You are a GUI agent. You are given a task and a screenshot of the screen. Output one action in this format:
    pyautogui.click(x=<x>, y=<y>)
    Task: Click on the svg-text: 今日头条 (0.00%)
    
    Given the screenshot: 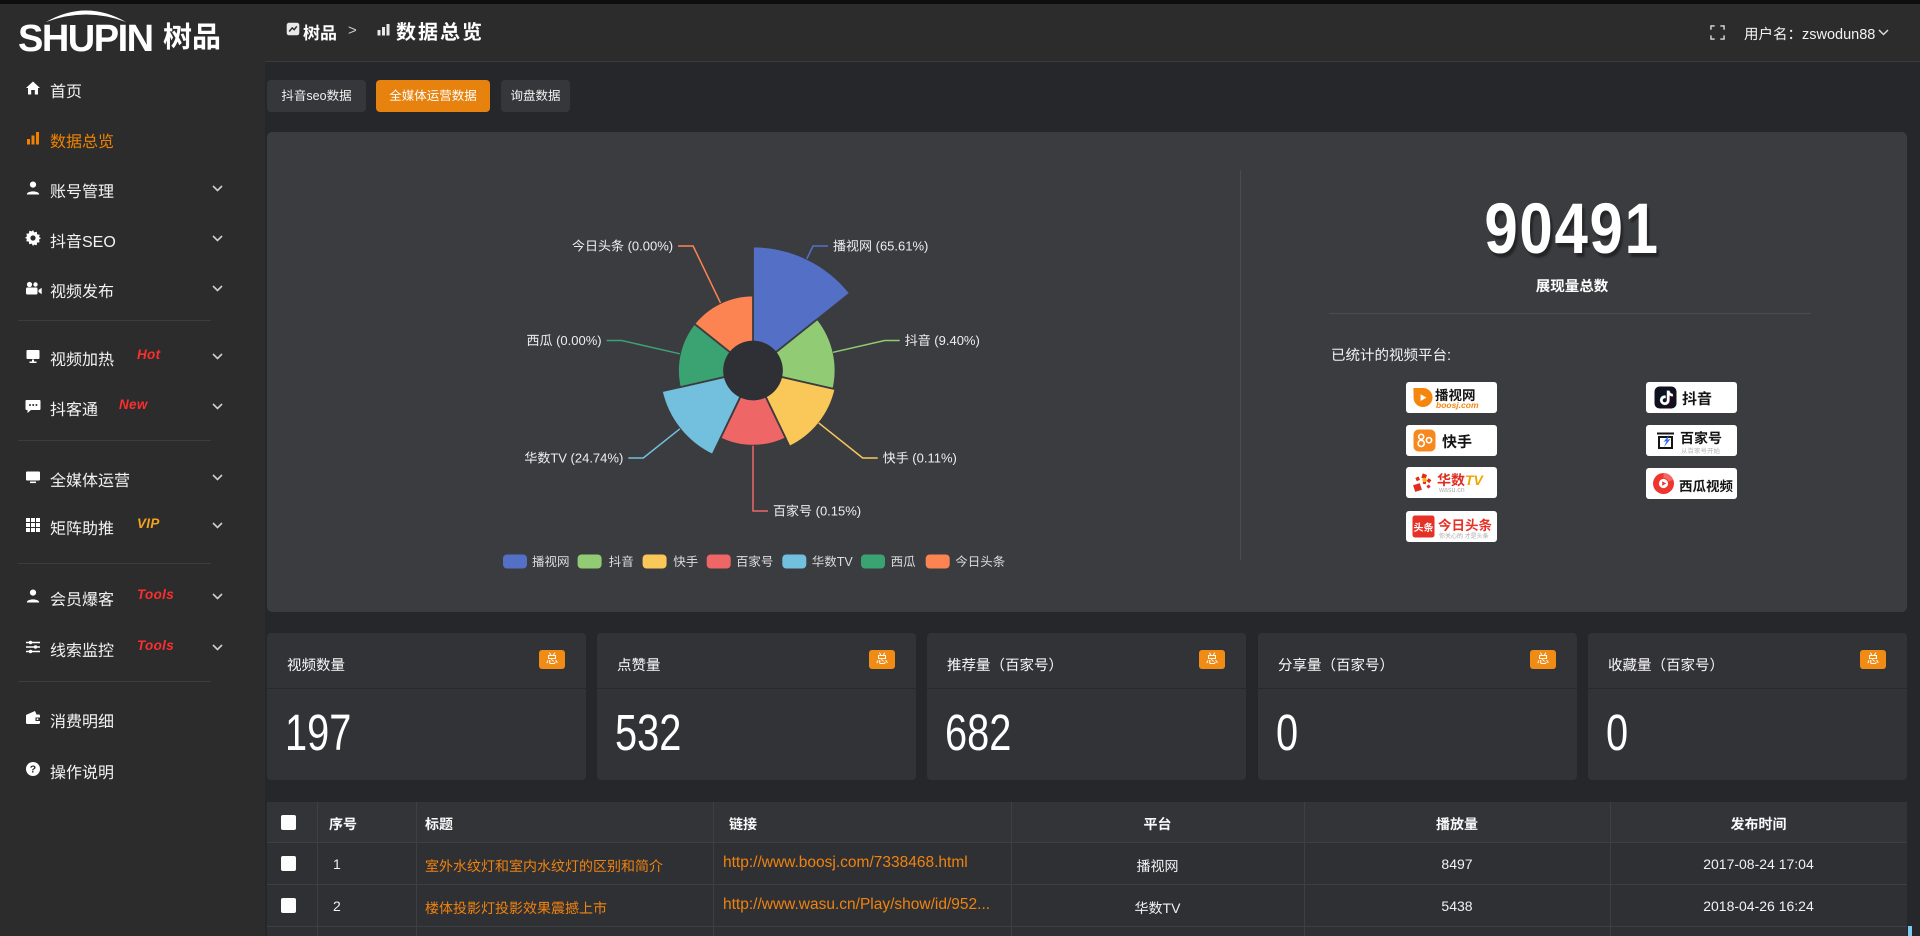 What is the action you would take?
    pyautogui.click(x=622, y=246)
    